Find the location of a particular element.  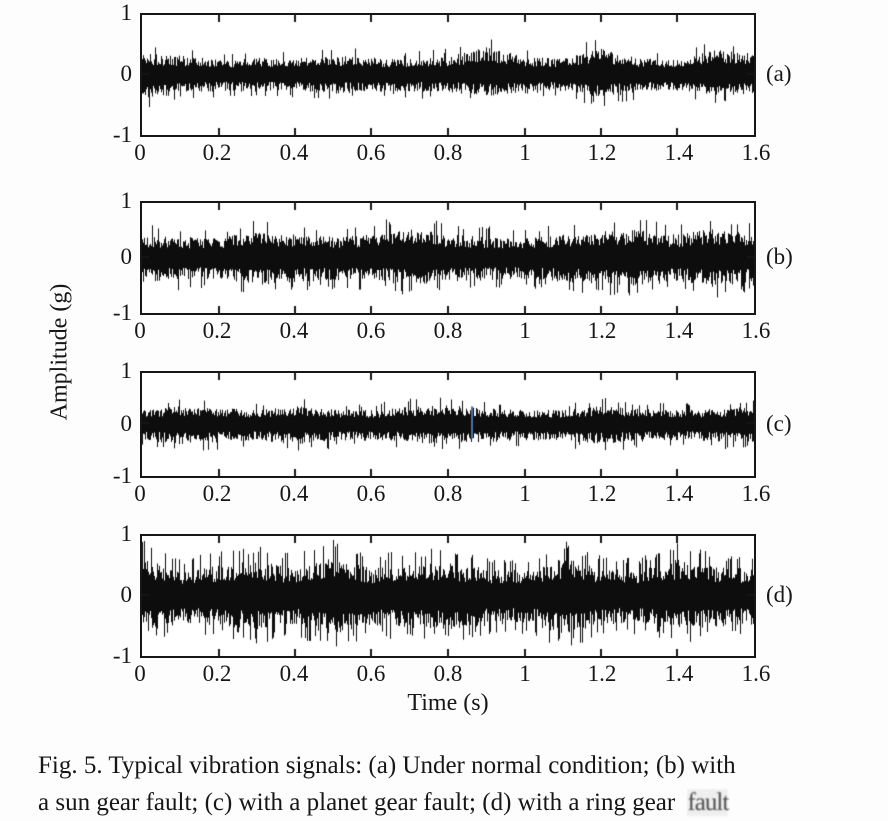

panel-letter-label: (c) is located at coordinates (779, 423).